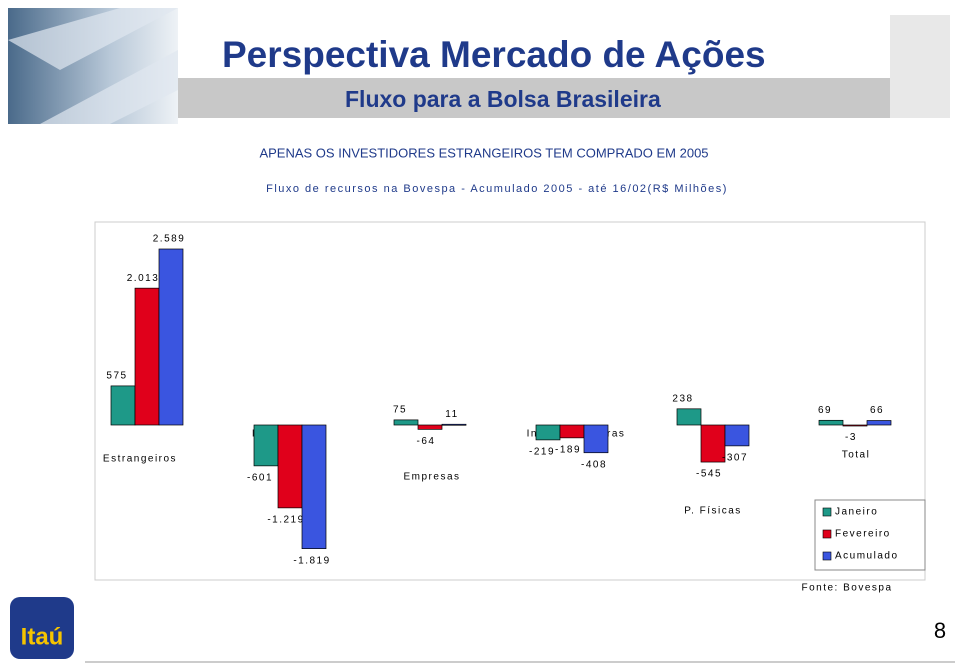 The width and height of the screenshot is (960, 672). I want to click on header-decoration, so click(93, 66).